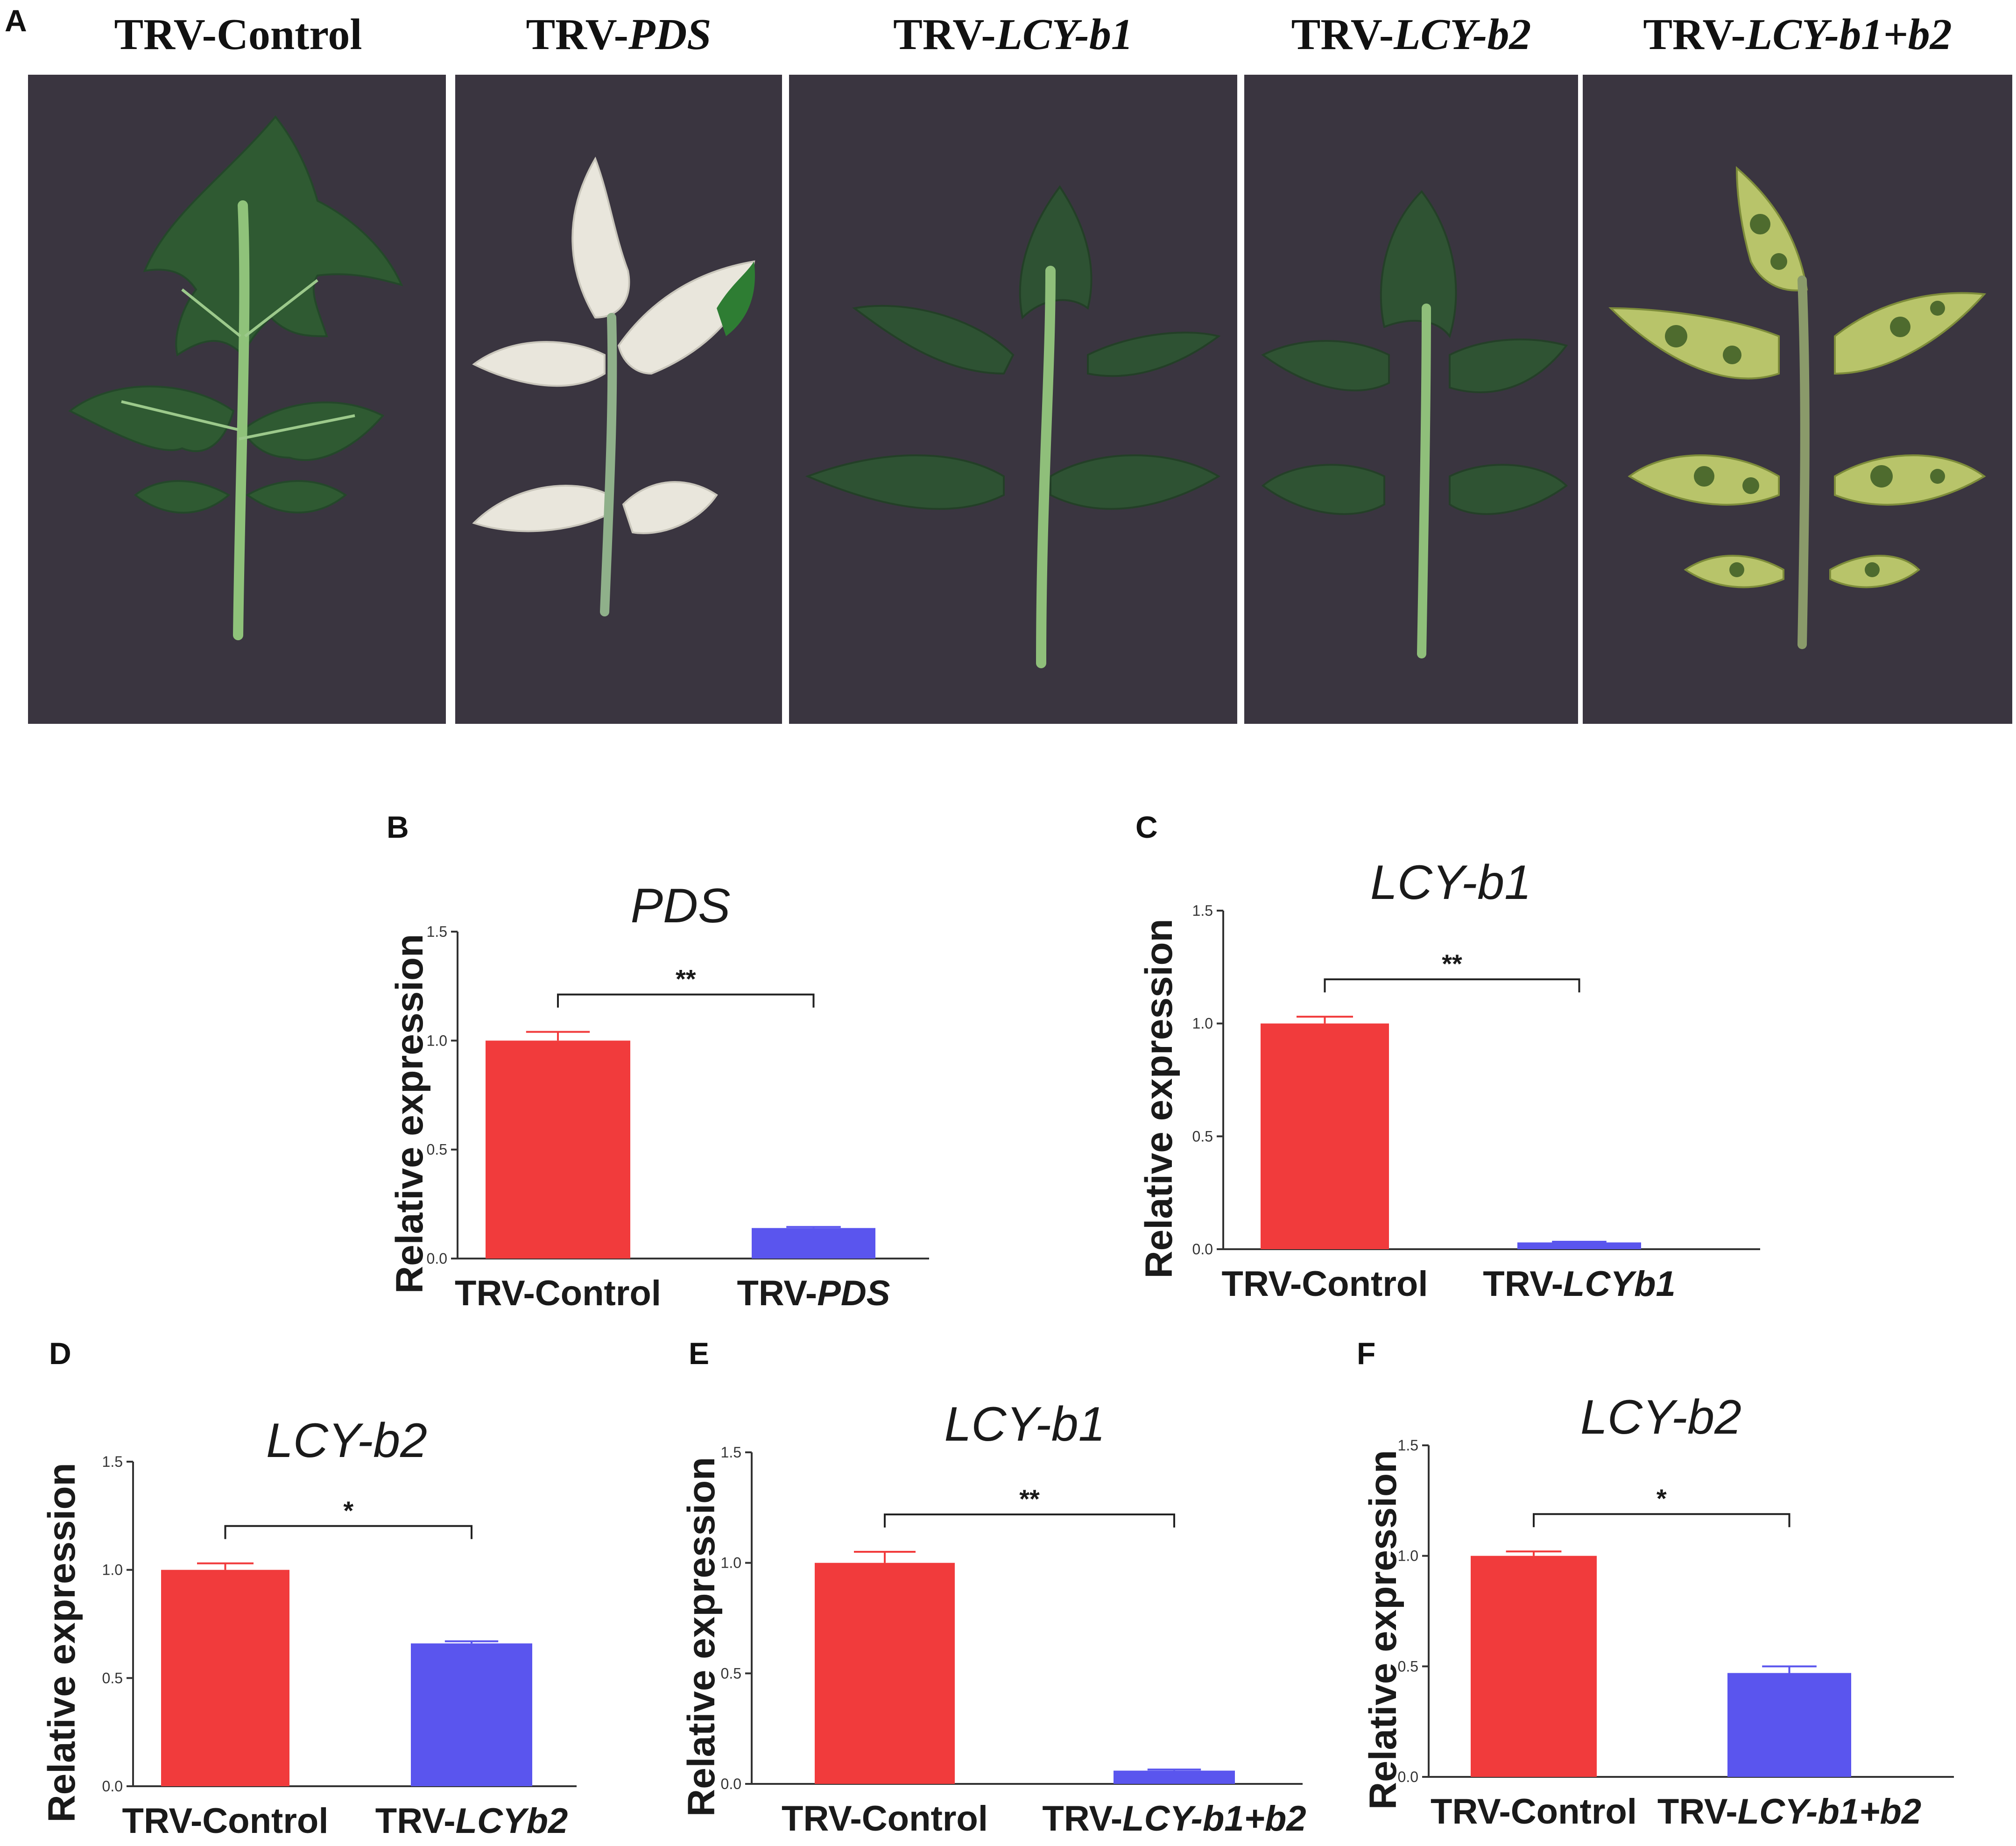  What do you see at coordinates (1366, 1354) in the screenshot?
I see `panel-label-f: F` at bounding box center [1366, 1354].